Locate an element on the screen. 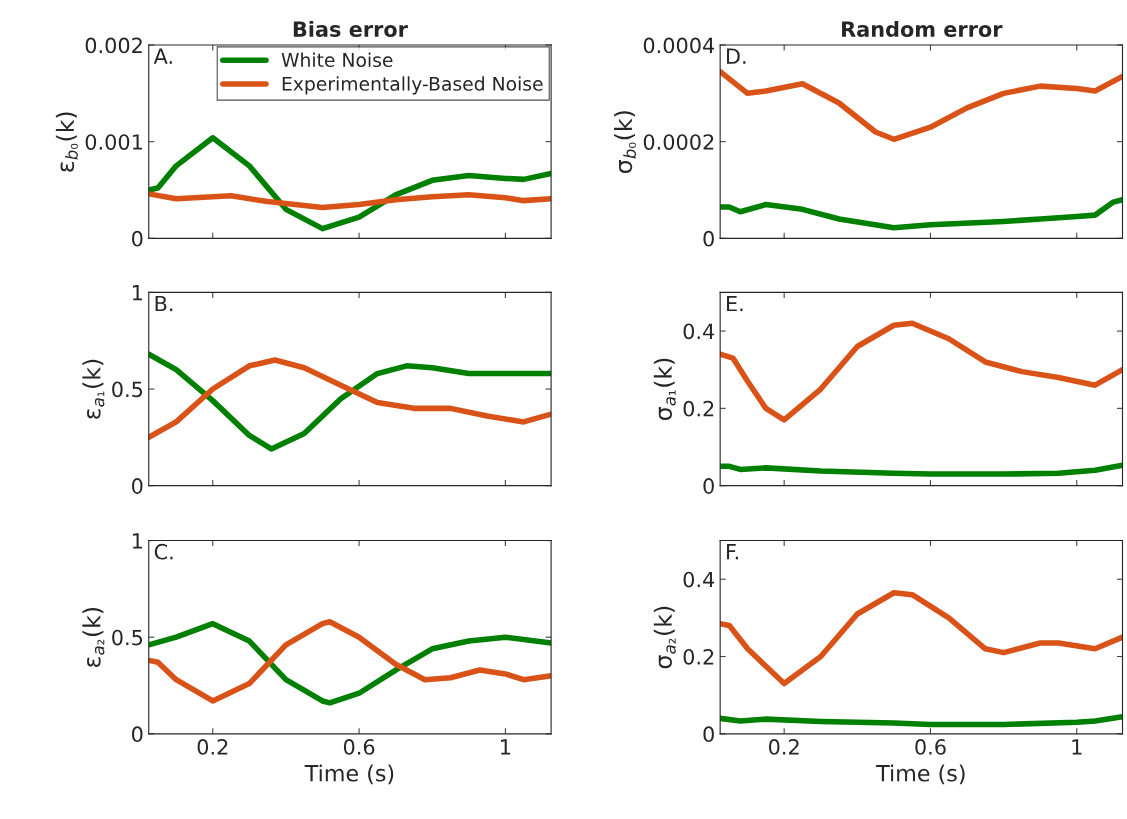 This screenshot has width=1127, height=819. y-axis-title: ε$_{b₀}$(k) is located at coordinates (66, 142).